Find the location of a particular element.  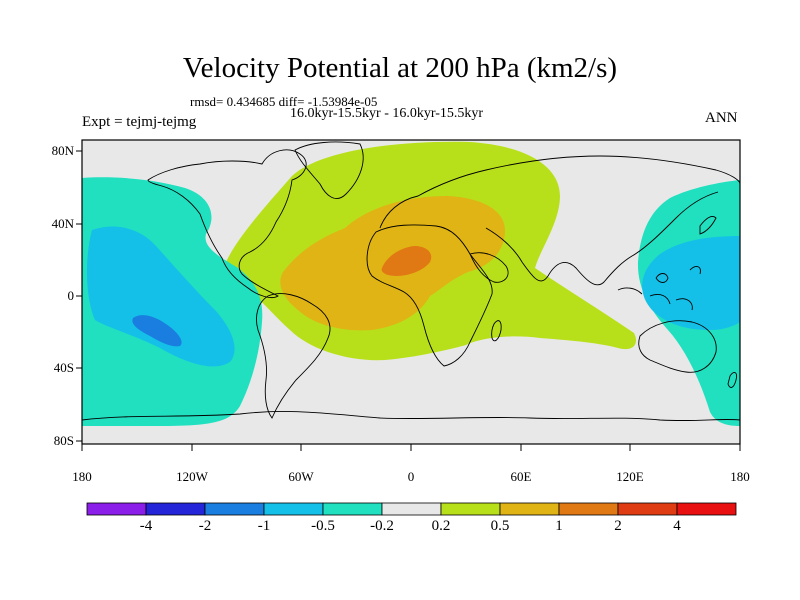

colorbar-label: -4 is located at coordinates (146, 526).